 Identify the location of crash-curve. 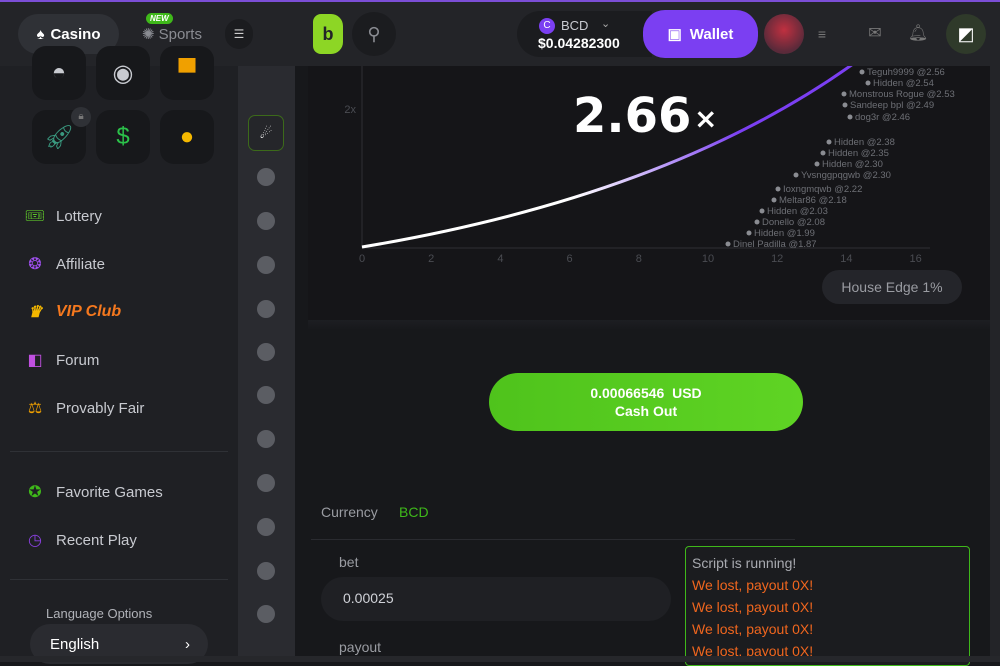
(607, 155).